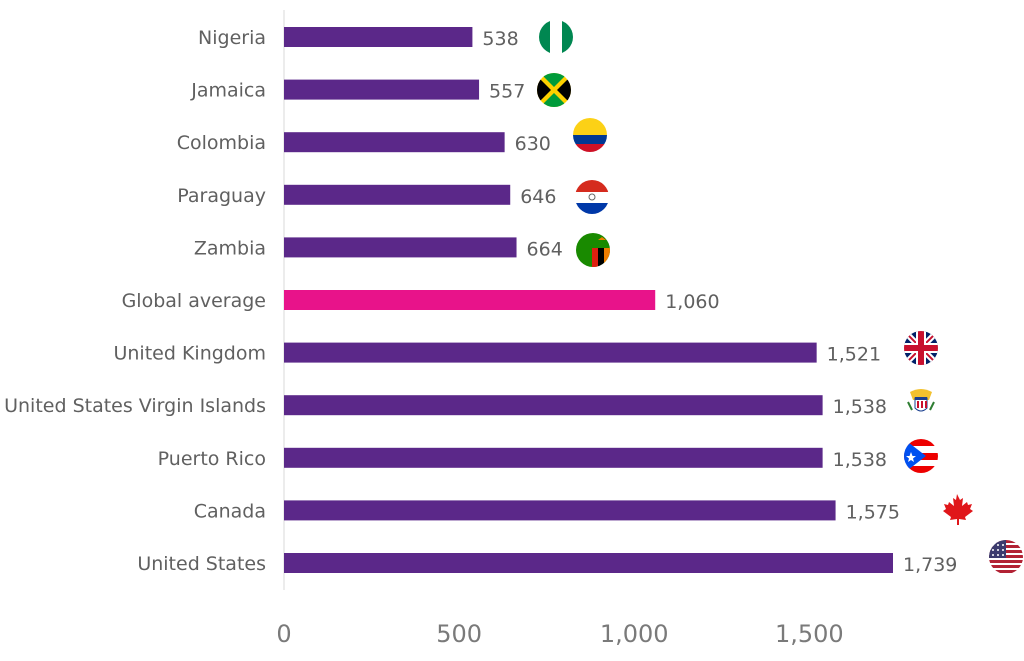  What do you see at coordinates (232, 38) in the screenshot?
I see `category-label: Nigeria` at bounding box center [232, 38].